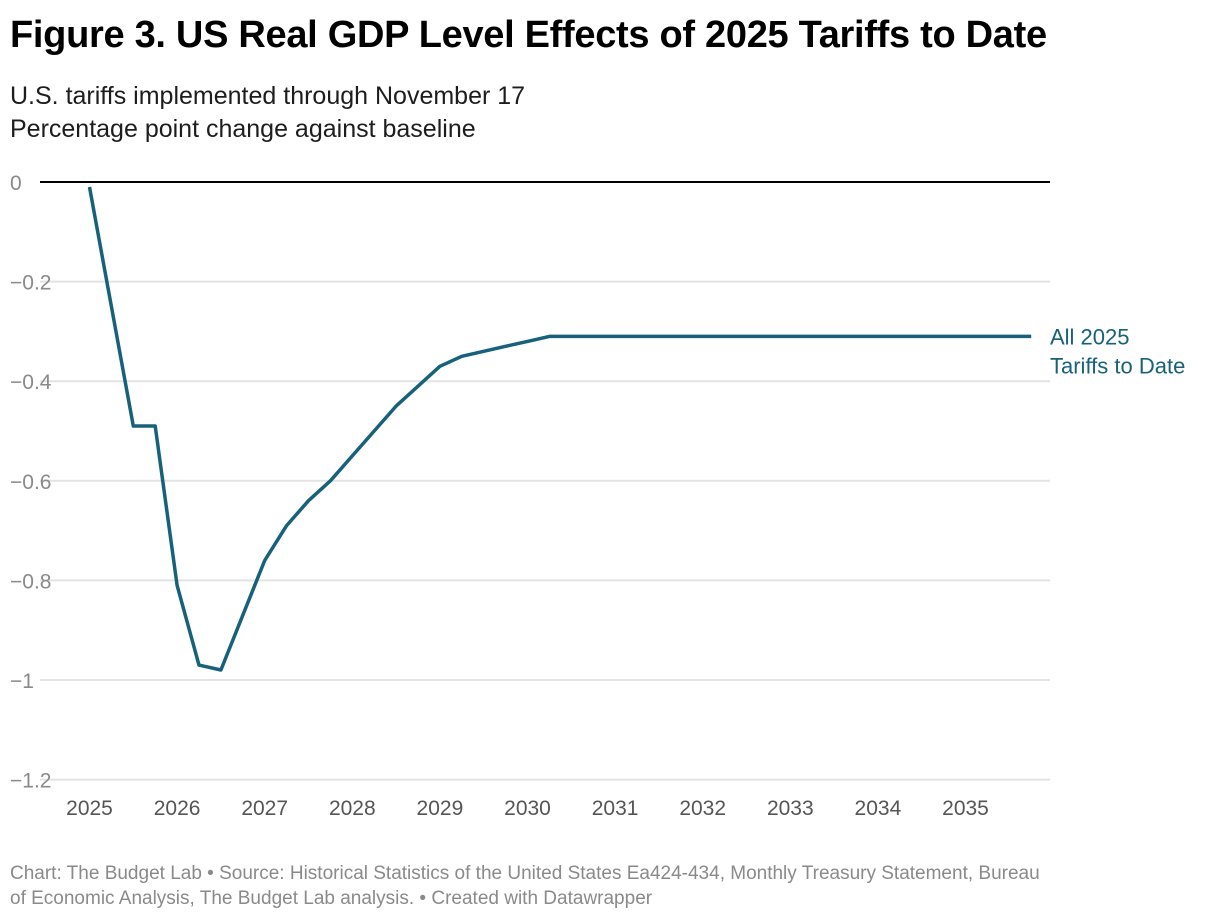  Describe the element at coordinates (22, 681) in the screenshot. I see `y-tick-label: −1` at that location.